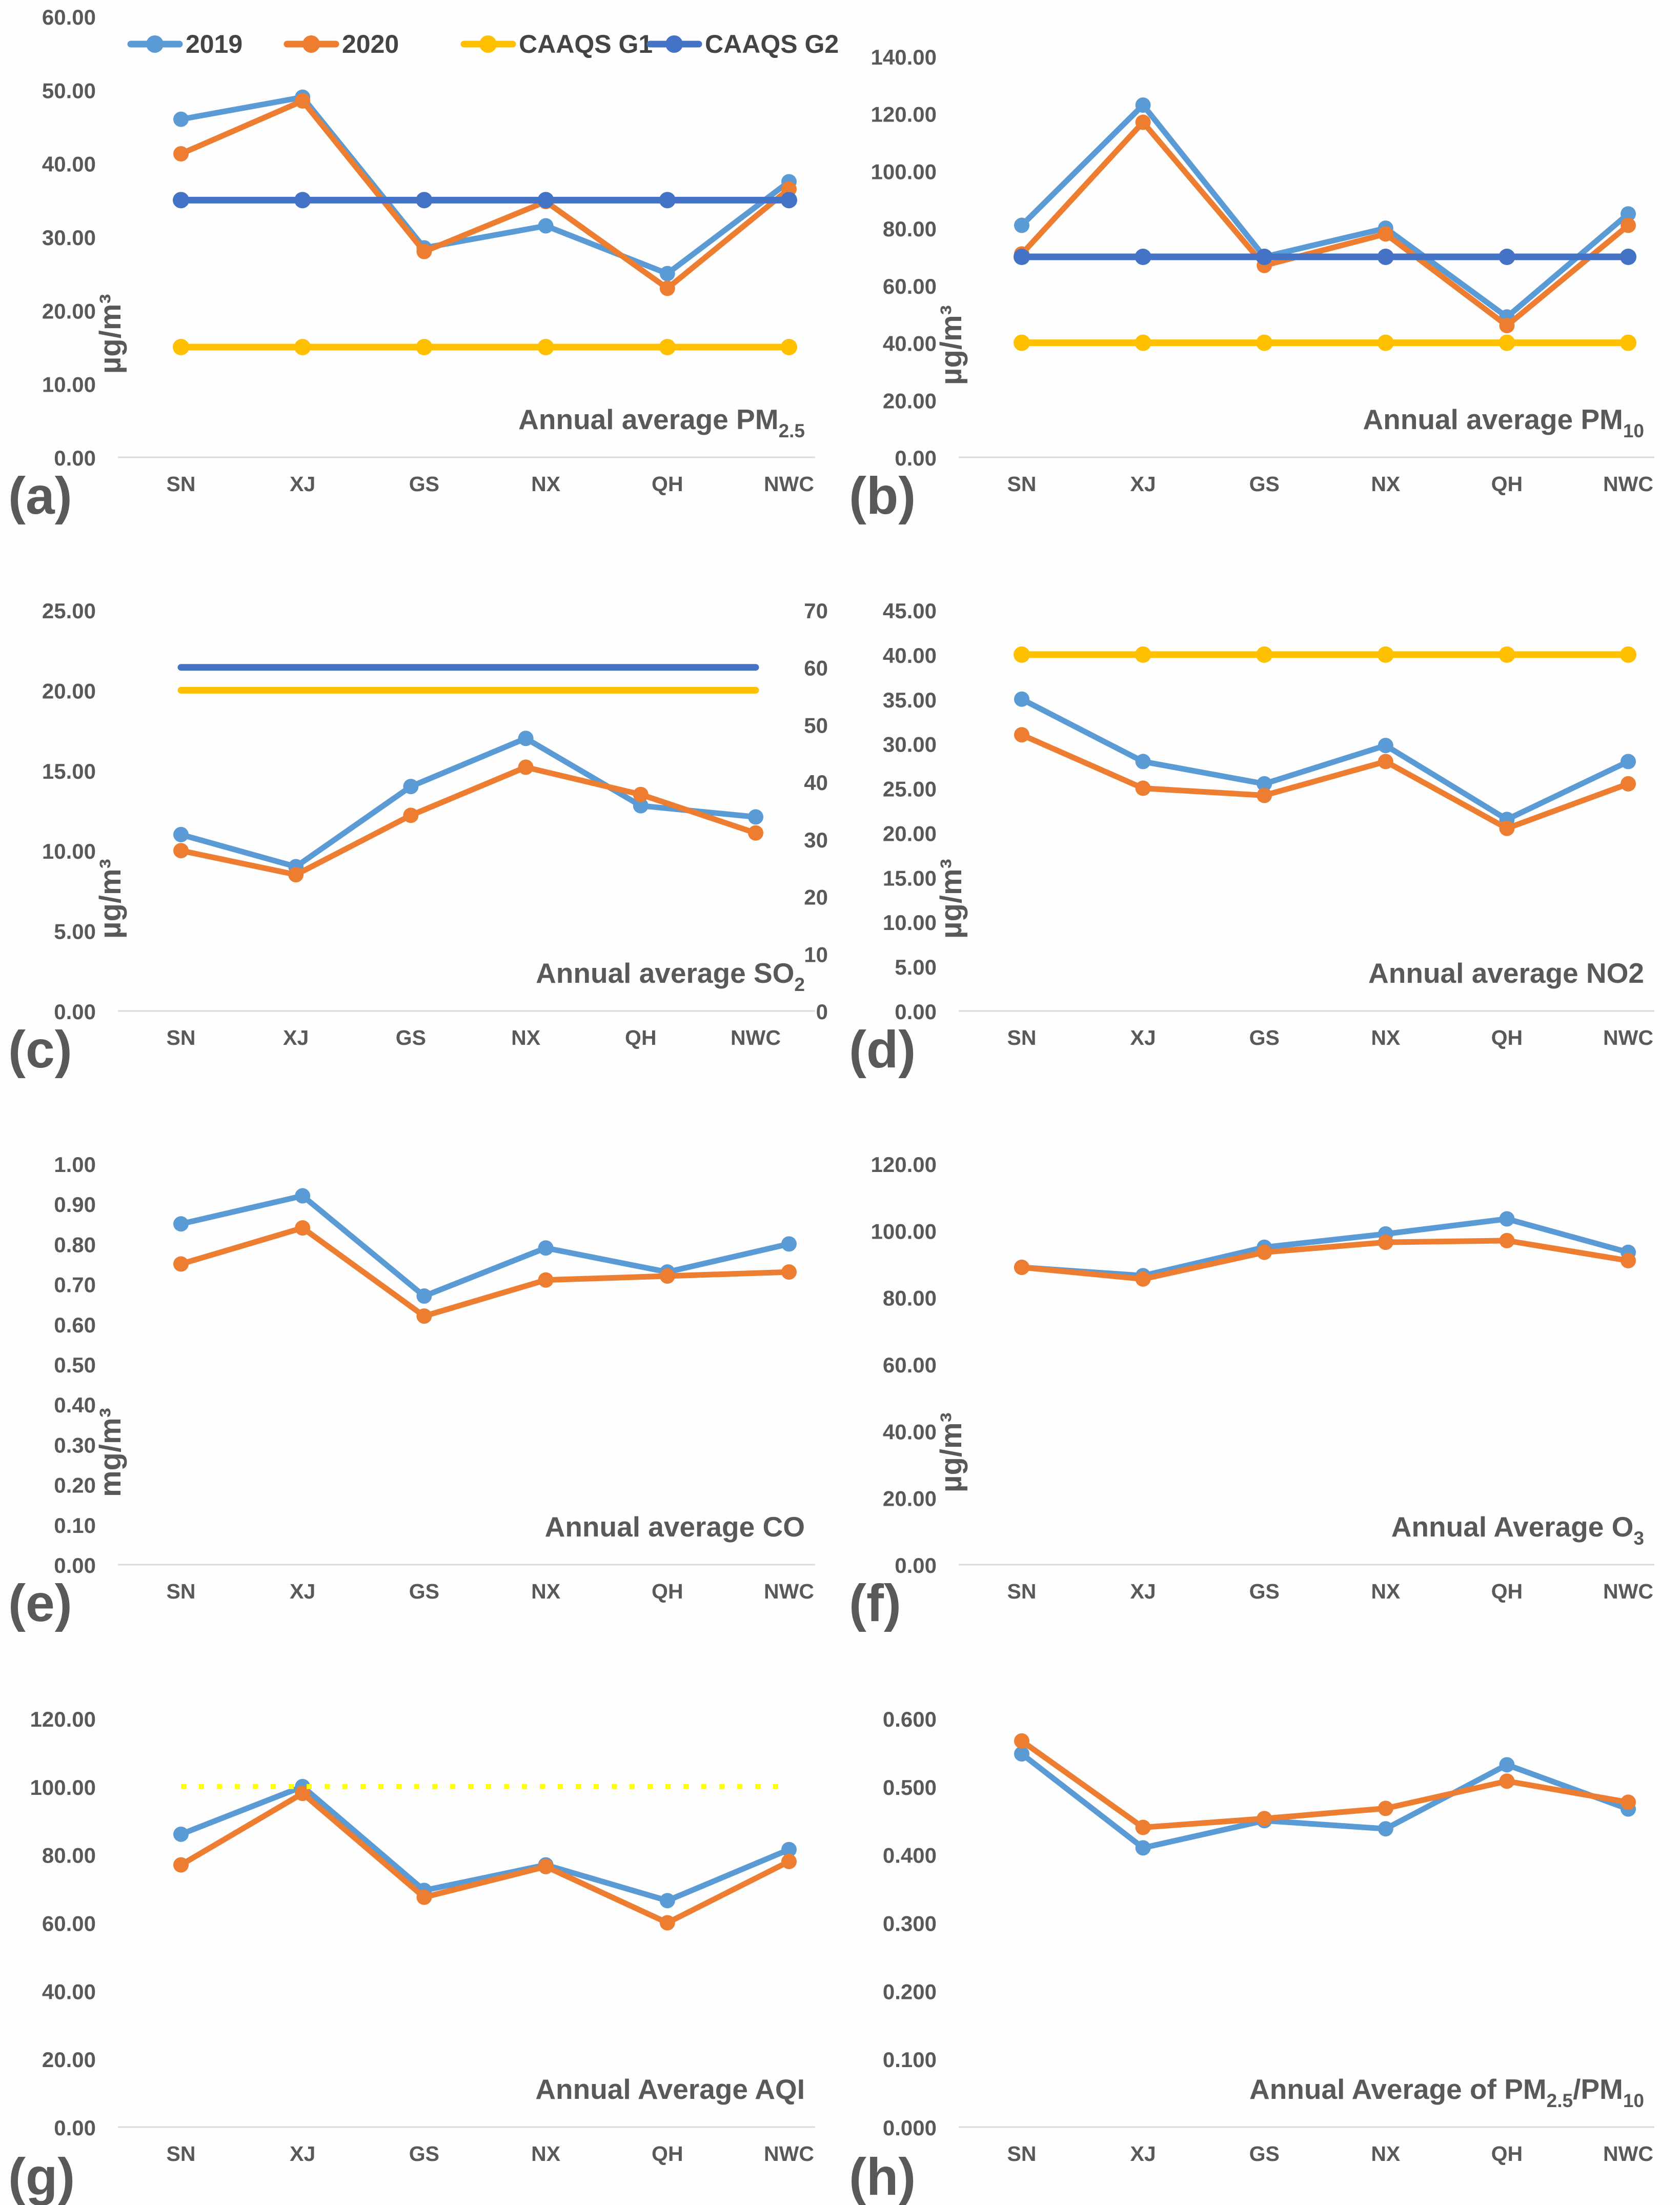 This screenshot has height=2205, width=1680. Describe the element at coordinates (485, 347) in the screenshot. I see `series-caaqs-g1` at that location.